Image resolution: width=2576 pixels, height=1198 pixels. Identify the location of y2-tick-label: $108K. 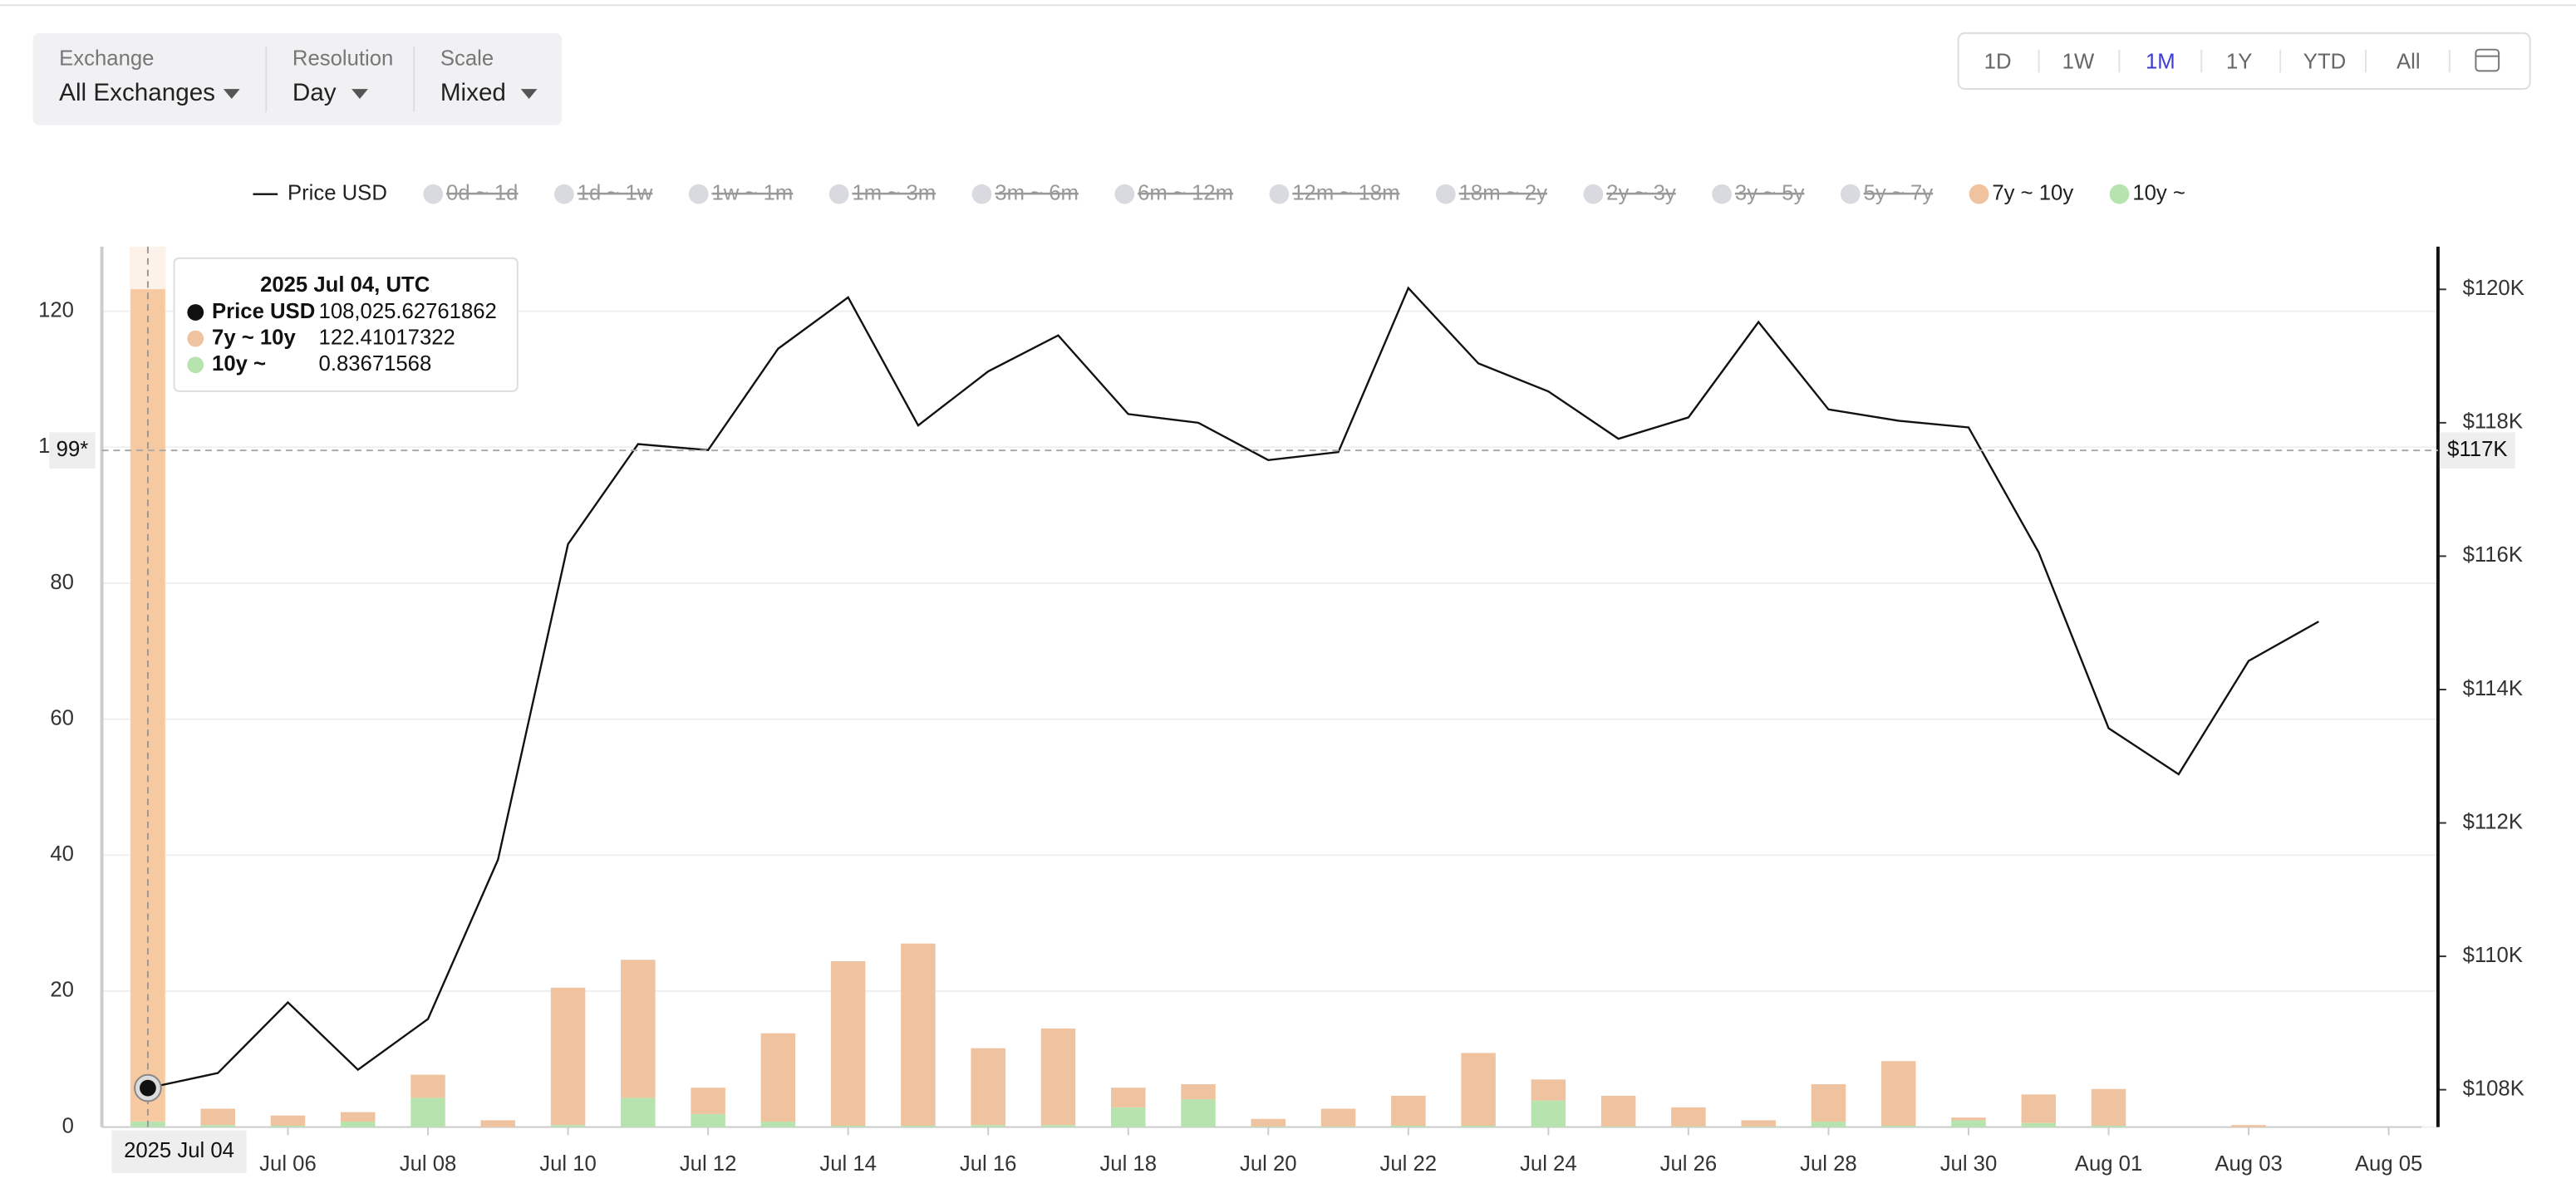
(2493, 1088).